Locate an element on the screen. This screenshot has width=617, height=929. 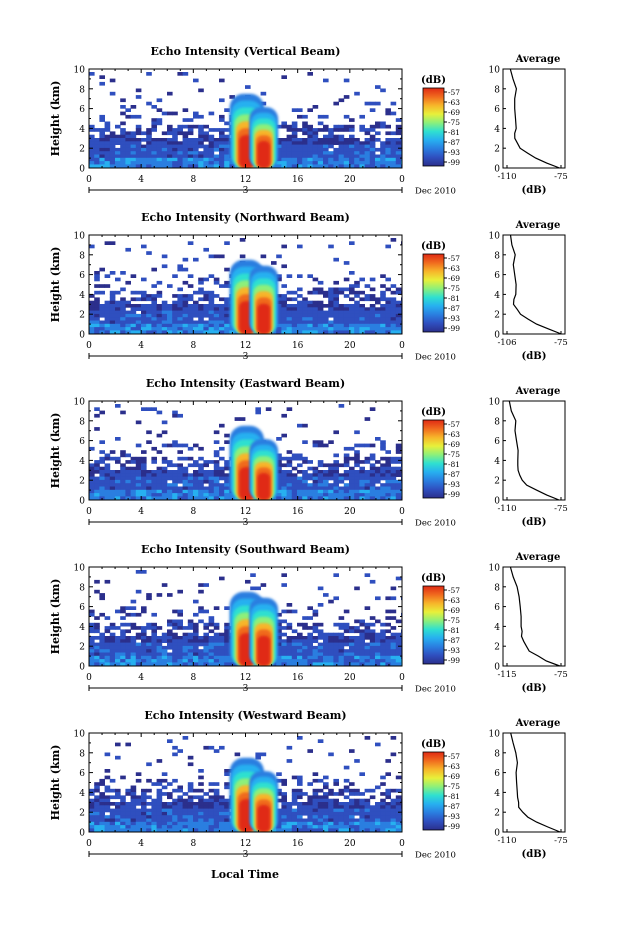
profile-x-tick-label: -110 is located at coordinates (506, 509).